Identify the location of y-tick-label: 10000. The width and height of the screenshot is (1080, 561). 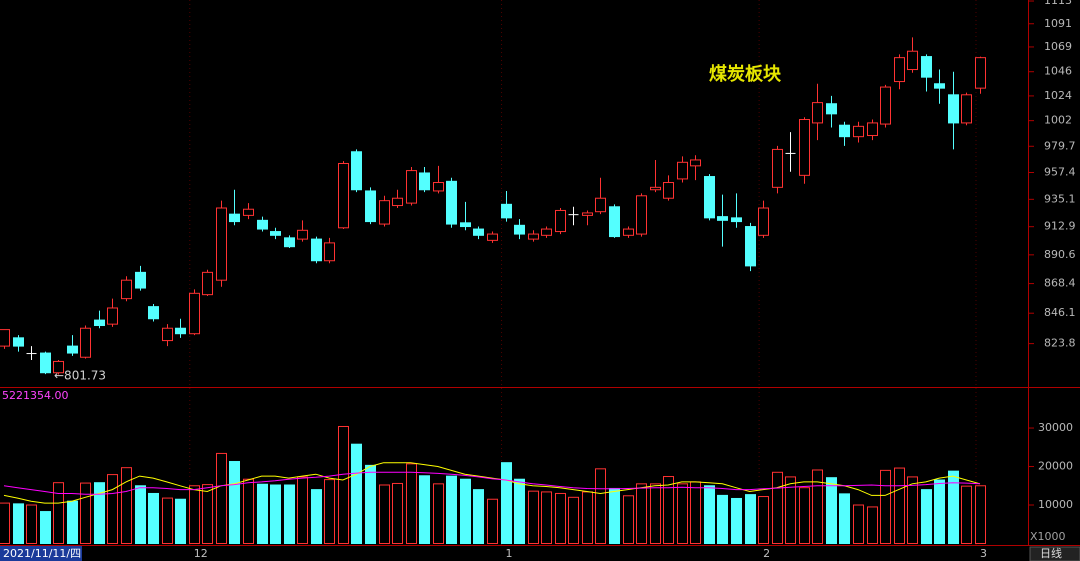
(1055, 504).